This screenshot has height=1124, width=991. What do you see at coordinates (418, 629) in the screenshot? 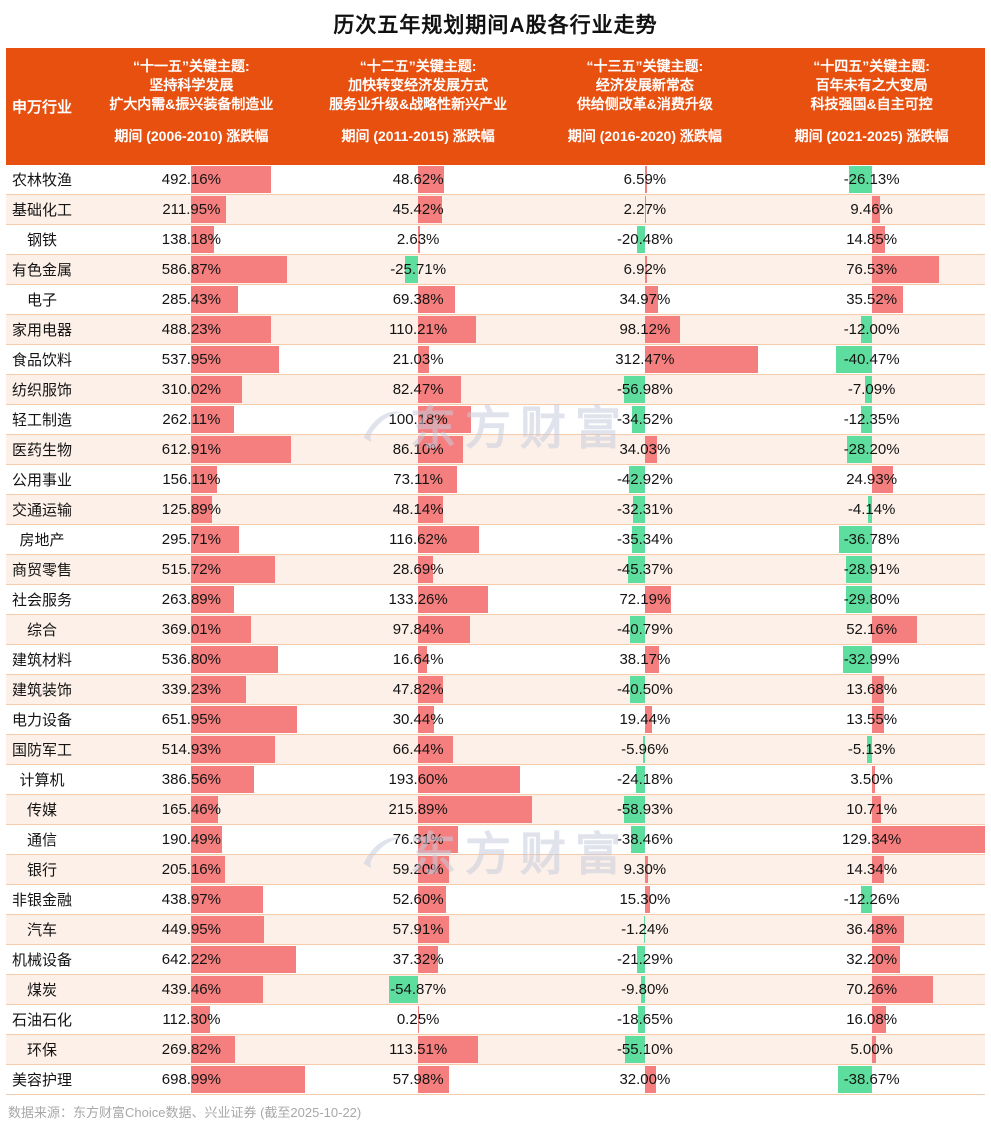
I see `value-cell: 97.84%` at bounding box center [418, 629].